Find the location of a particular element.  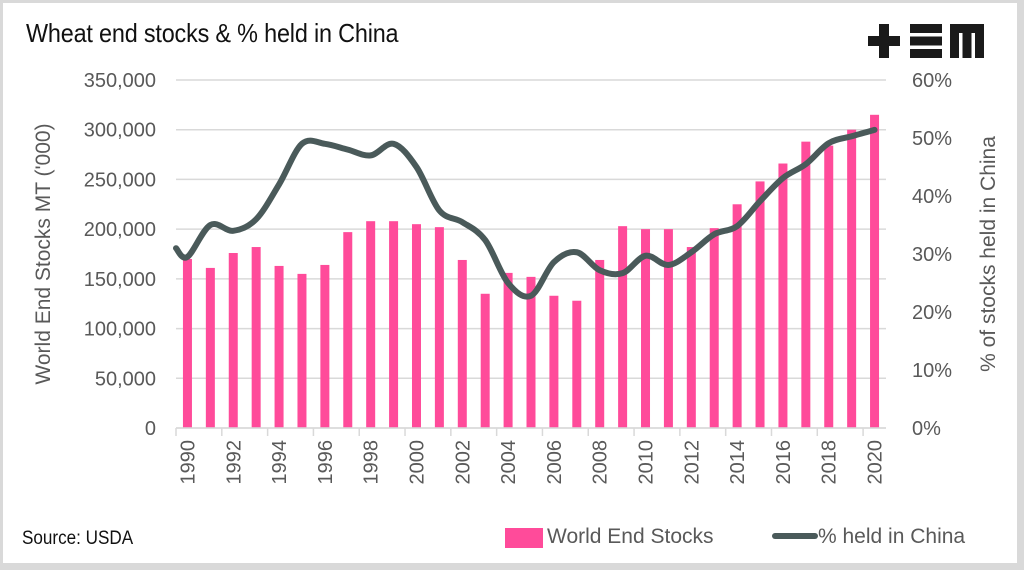

y-tick-label: 50,000 is located at coordinates (125, 379).